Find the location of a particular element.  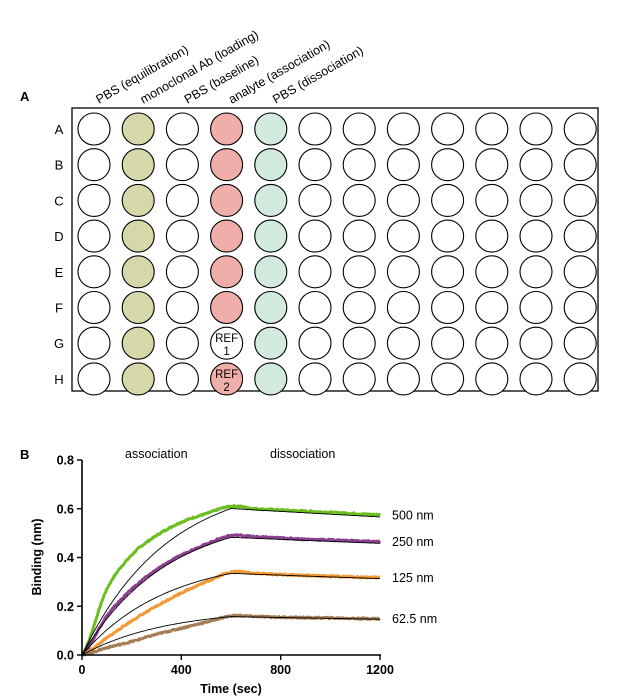

series-label: 125 nm is located at coordinates (413, 578).